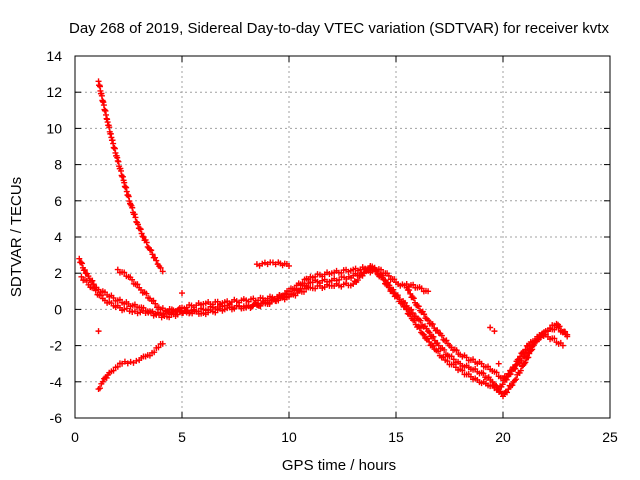 The height and width of the screenshot is (480, 640). I want to click on x-axis-label: GPS time / hours, so click(339, 465).